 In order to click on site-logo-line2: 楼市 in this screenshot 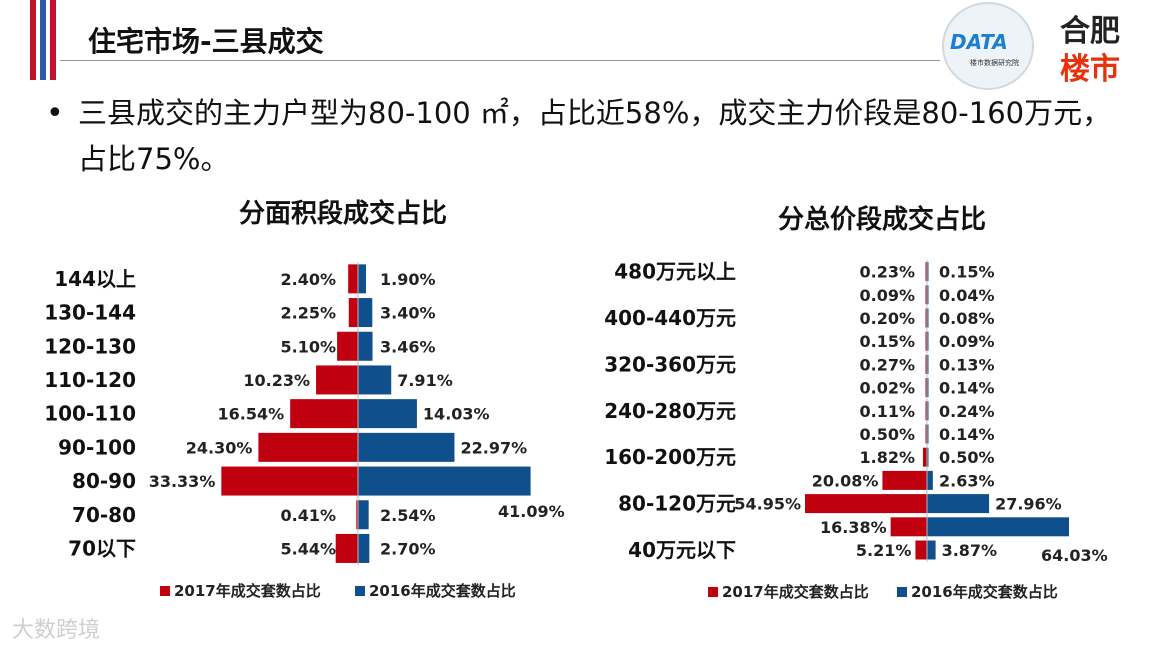, I will do `click(1090, 69)`.